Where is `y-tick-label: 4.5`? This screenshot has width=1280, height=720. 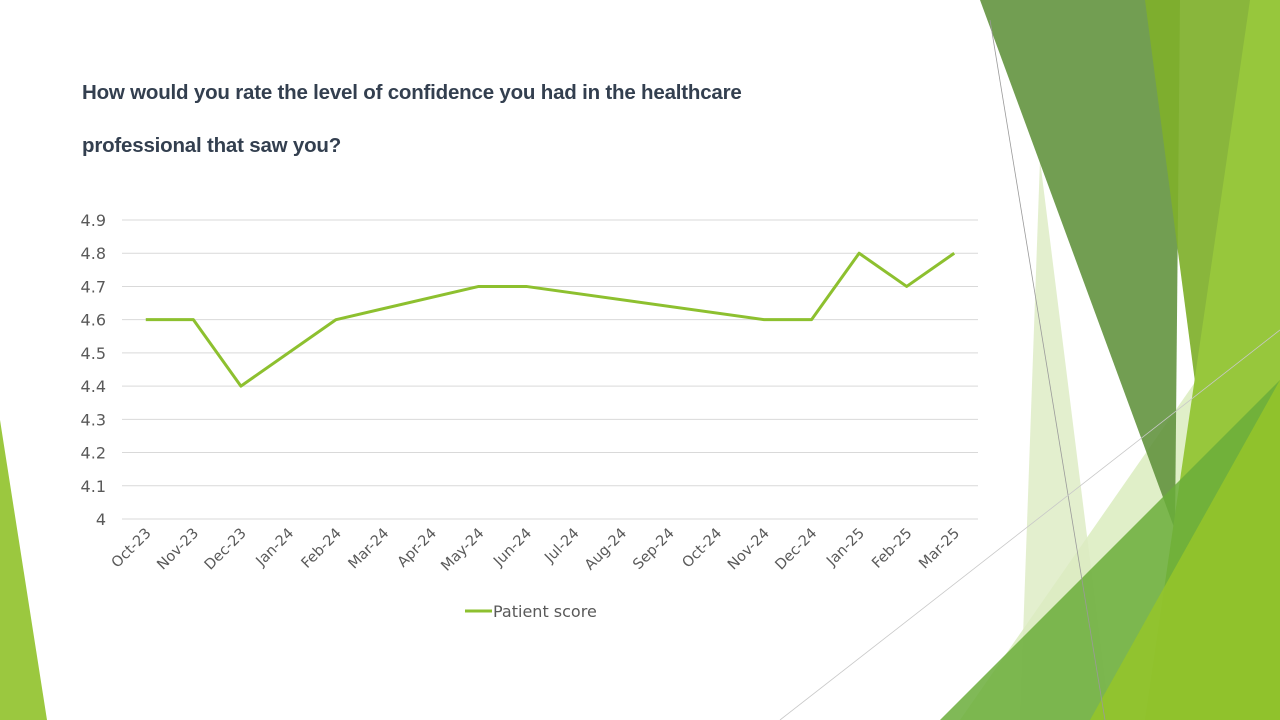
y-tick-label: 4.5 is located at coordinates (93, 353).